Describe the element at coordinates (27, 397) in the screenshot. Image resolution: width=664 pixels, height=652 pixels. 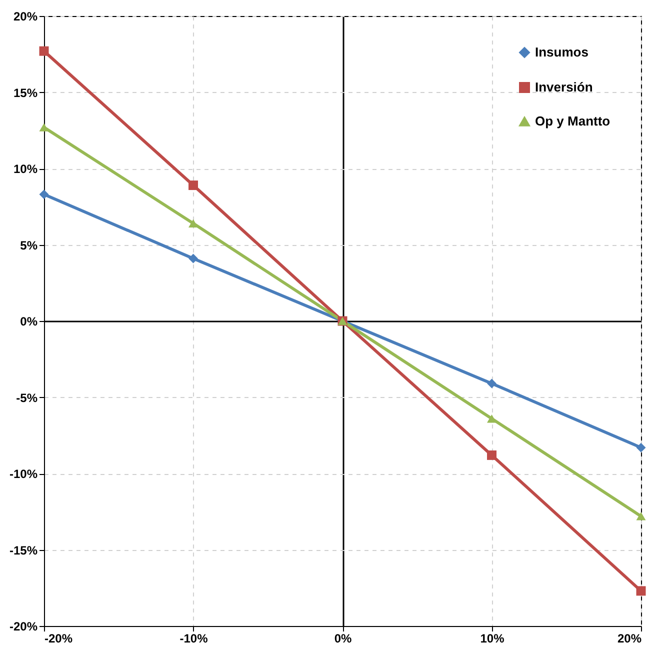
I see `y-tick-label: -5%` at that location.